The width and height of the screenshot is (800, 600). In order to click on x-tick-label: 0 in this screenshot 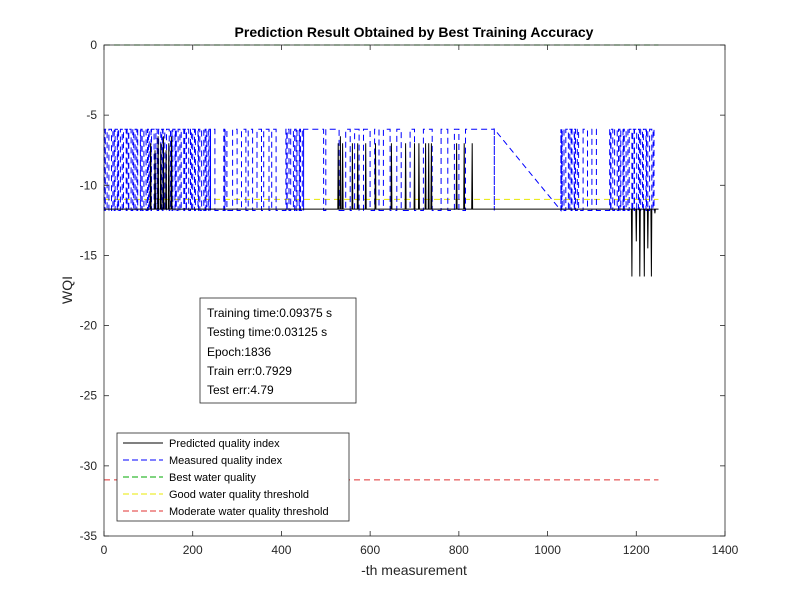, I will do `click(104, 550)`.